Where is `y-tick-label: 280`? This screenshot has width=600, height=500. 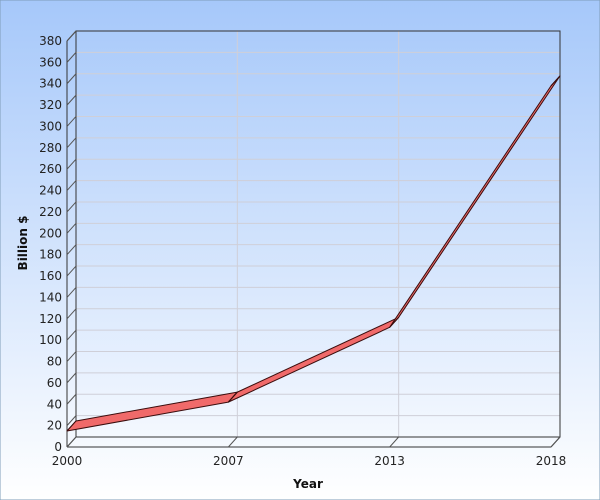 y-tick-label: 280 is located at coordinates (50, 148).